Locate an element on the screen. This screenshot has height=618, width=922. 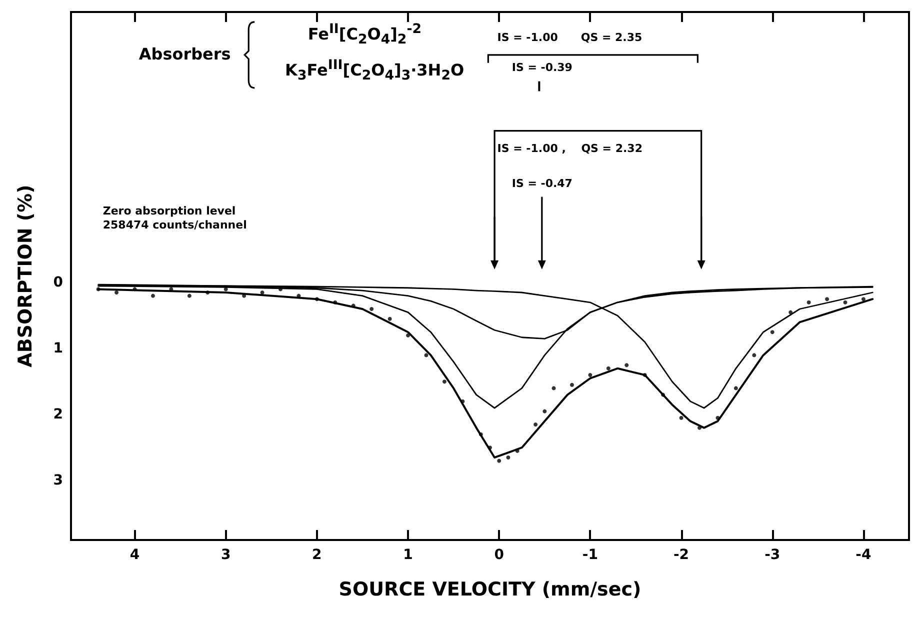
x-tick-label: -3 is located at coordinates (772, 555).